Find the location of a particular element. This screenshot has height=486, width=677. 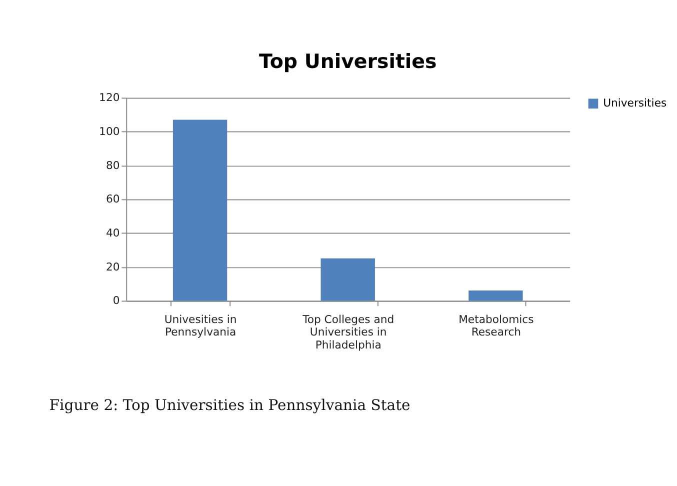

y-tick-label: 60 is located at coordinates (113, 199).